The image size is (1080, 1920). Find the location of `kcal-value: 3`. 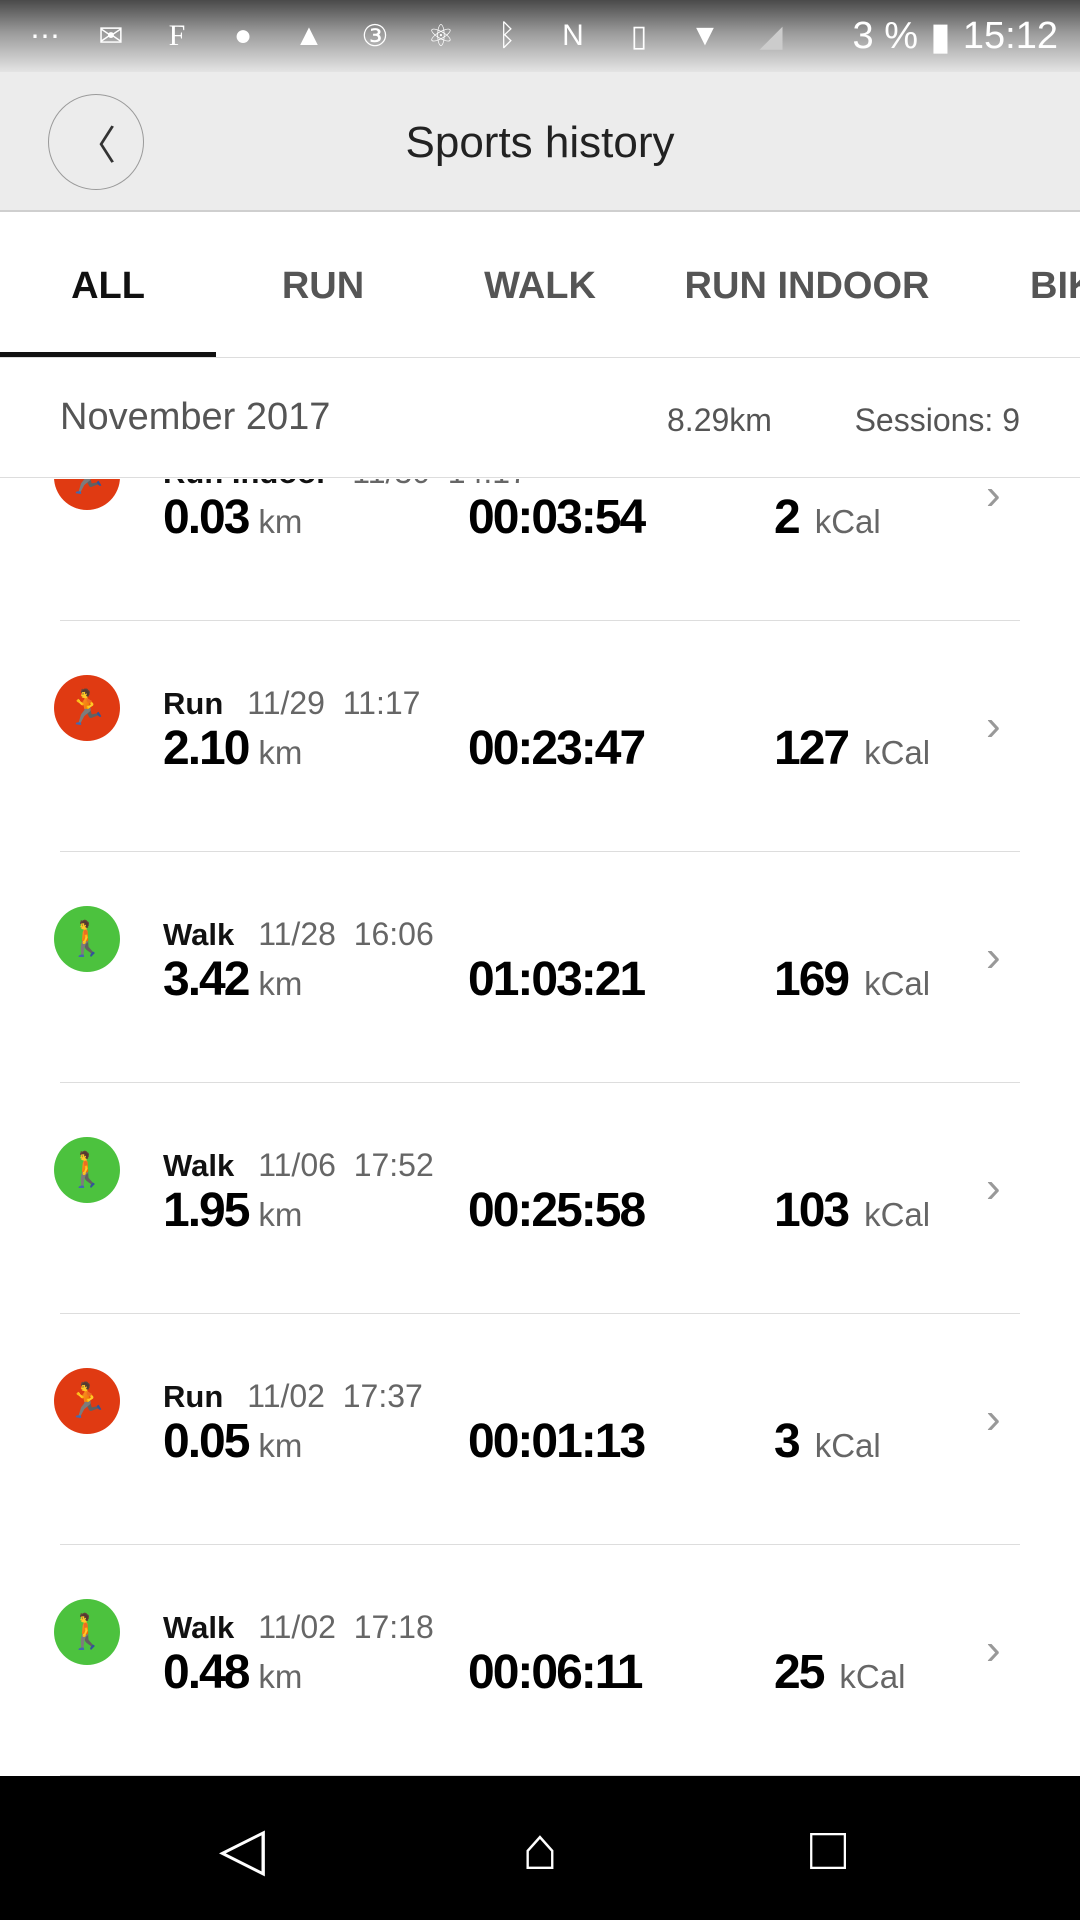

kcal-value: 3 is located at coordinates (787, 1441).